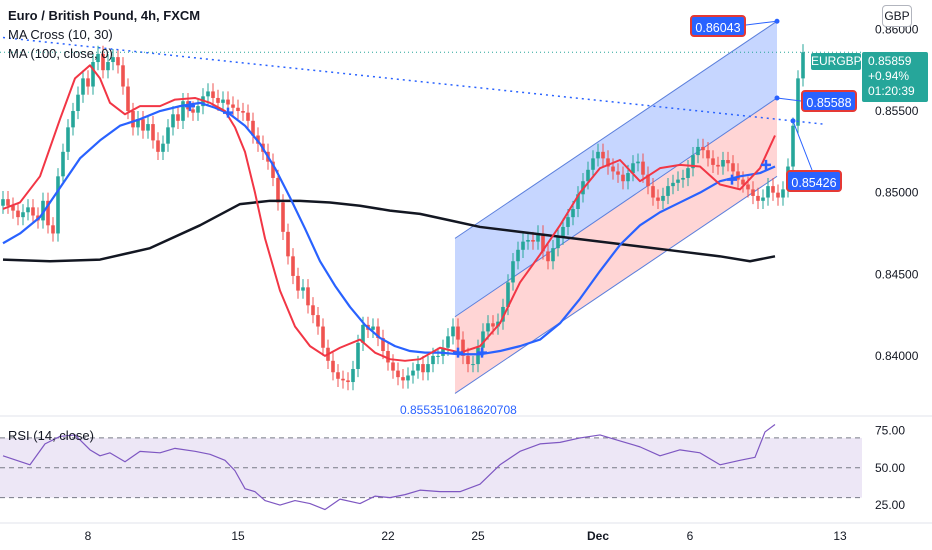 Image resolution: width=932 pixels, height=550 pixels. I want to click on last-price-tag: 0.85859 +0.94% 01:20:39, so click(895, 77).